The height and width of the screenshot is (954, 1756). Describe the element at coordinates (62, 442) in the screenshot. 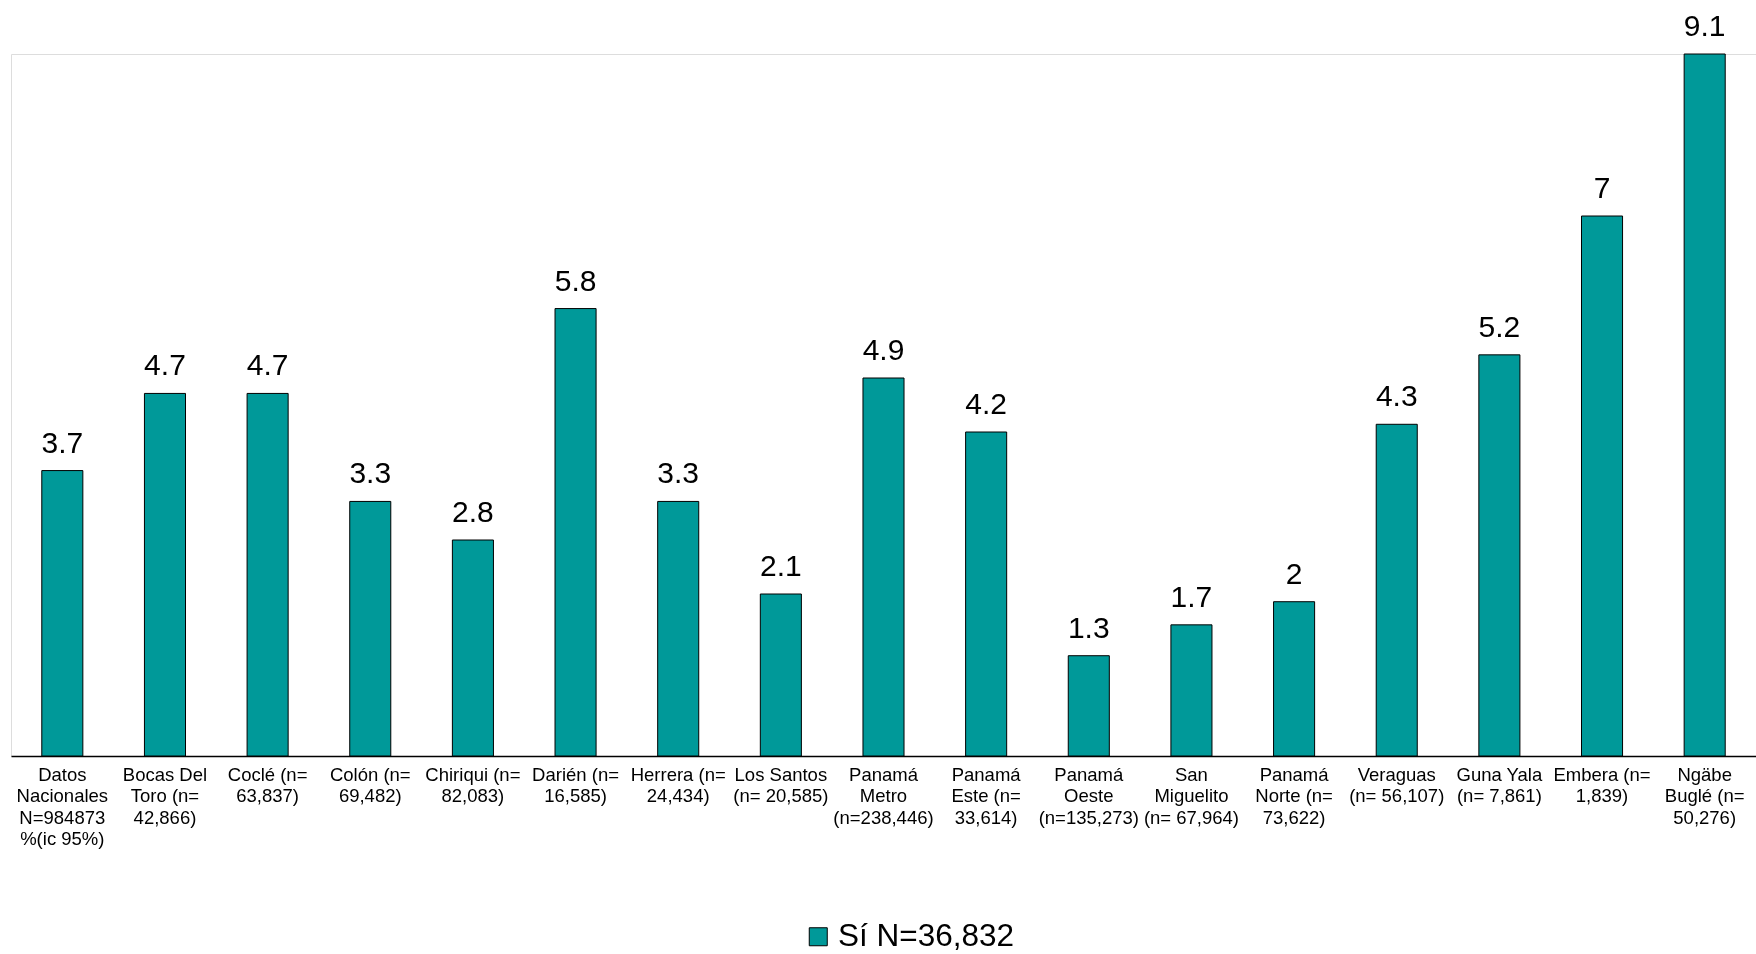

I see `data-label: 3.7` at that location.